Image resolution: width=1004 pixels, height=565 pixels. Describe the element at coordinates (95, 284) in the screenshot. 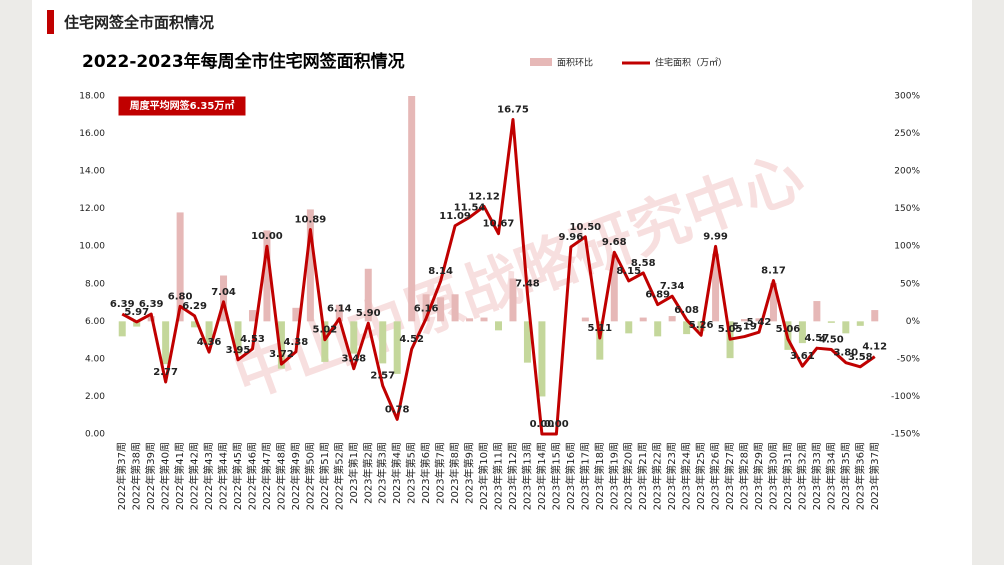

I see `y-tick-label: 8.00` at that location.